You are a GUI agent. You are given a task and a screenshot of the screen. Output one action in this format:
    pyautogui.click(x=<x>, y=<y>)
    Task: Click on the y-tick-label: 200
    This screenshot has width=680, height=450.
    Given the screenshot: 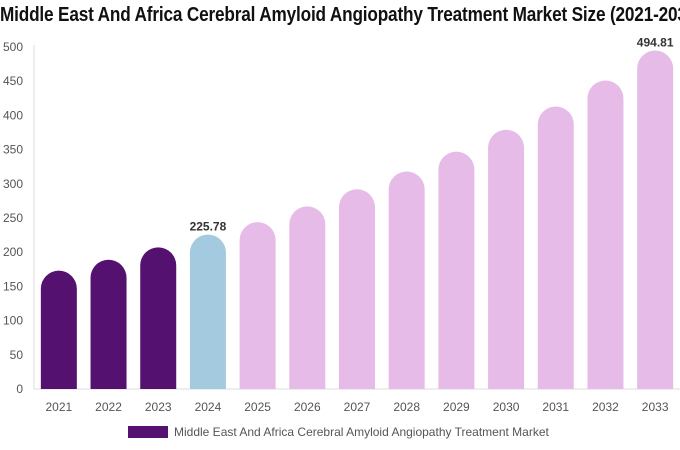 What is the action you would take?
    pyautogui.click(x=13, y=252)
    